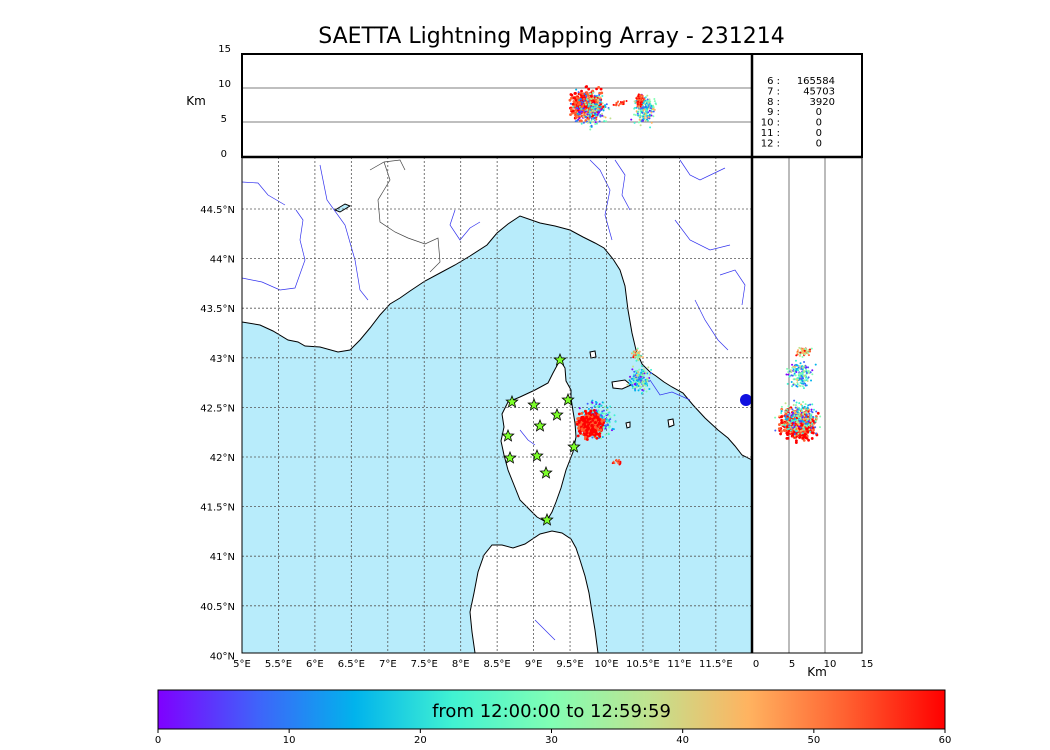 The height and width of the screenshot is (750, 1050). Describe the element at coordinates (773, 91) in the screenshot. I see `station-count-label: 7 :` at that location.